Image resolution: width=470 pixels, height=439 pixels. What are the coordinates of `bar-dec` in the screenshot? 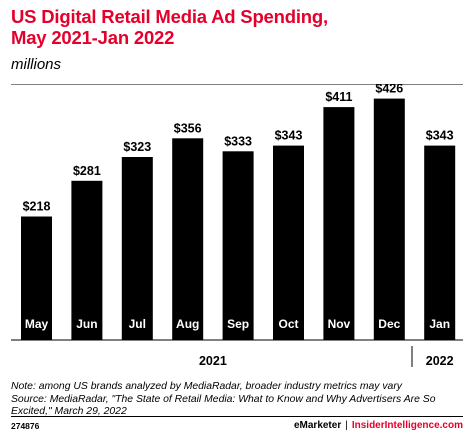 It's located at (389, 219).